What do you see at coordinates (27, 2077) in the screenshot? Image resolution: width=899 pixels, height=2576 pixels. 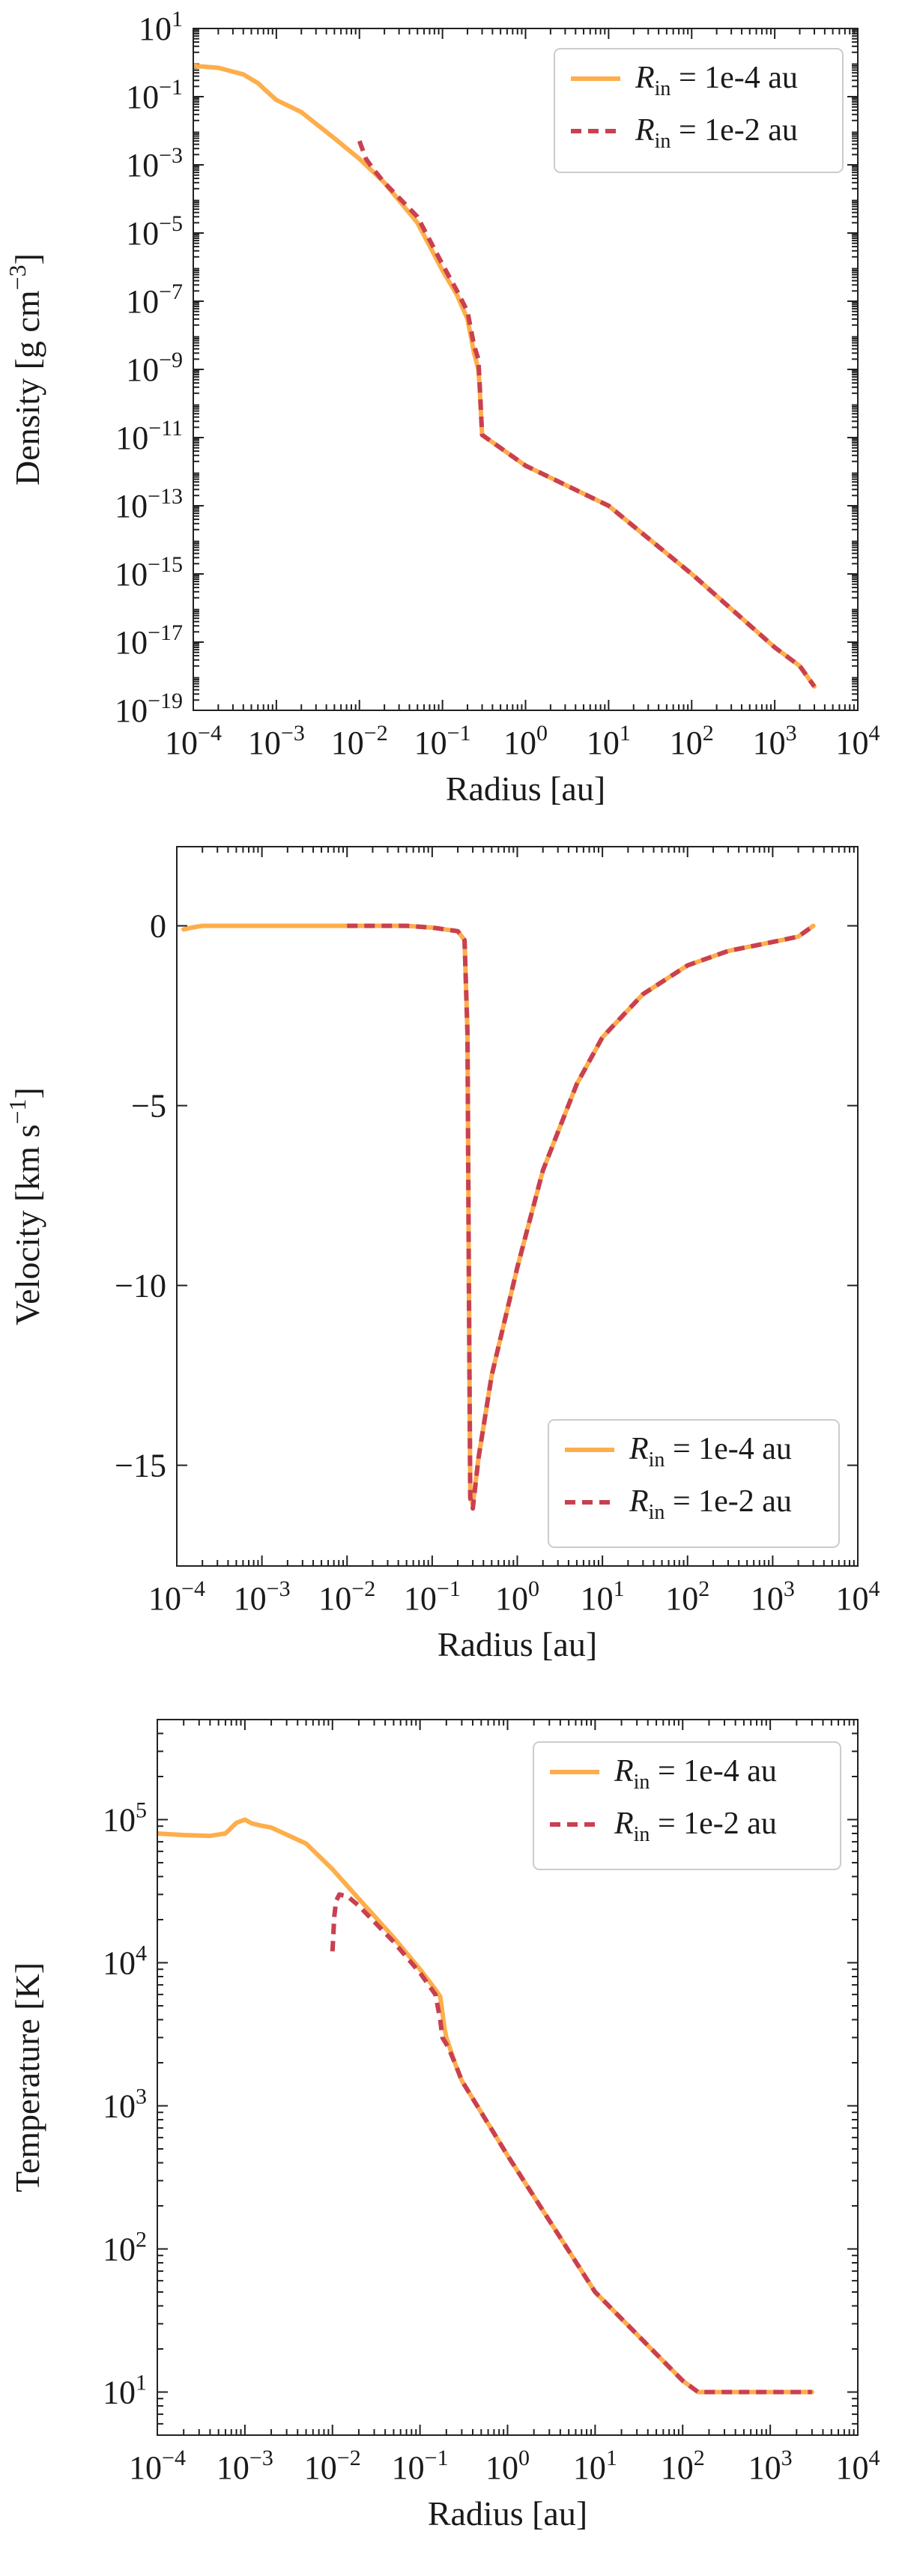 I see `y-axis-label: Temperature [K]` at bounding box center [27, 2077].